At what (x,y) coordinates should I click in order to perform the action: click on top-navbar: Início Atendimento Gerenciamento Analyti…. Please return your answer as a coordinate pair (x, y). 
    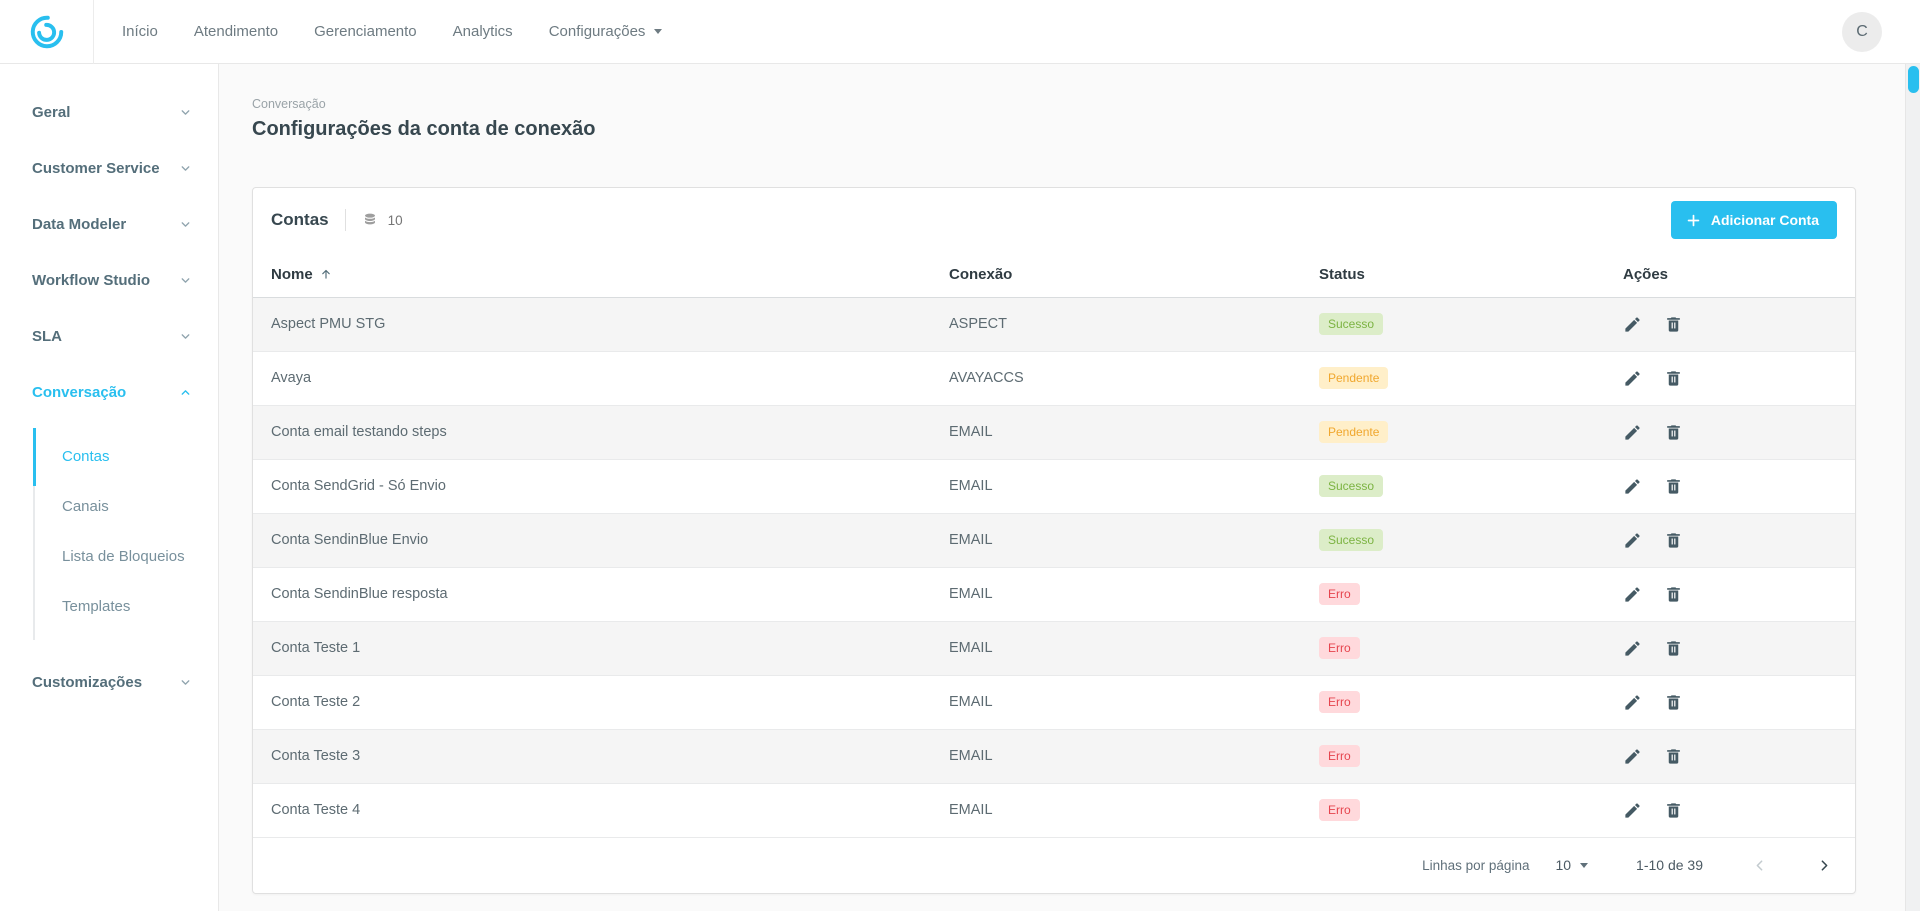
    Looking at the image, I should click on (960, 32).